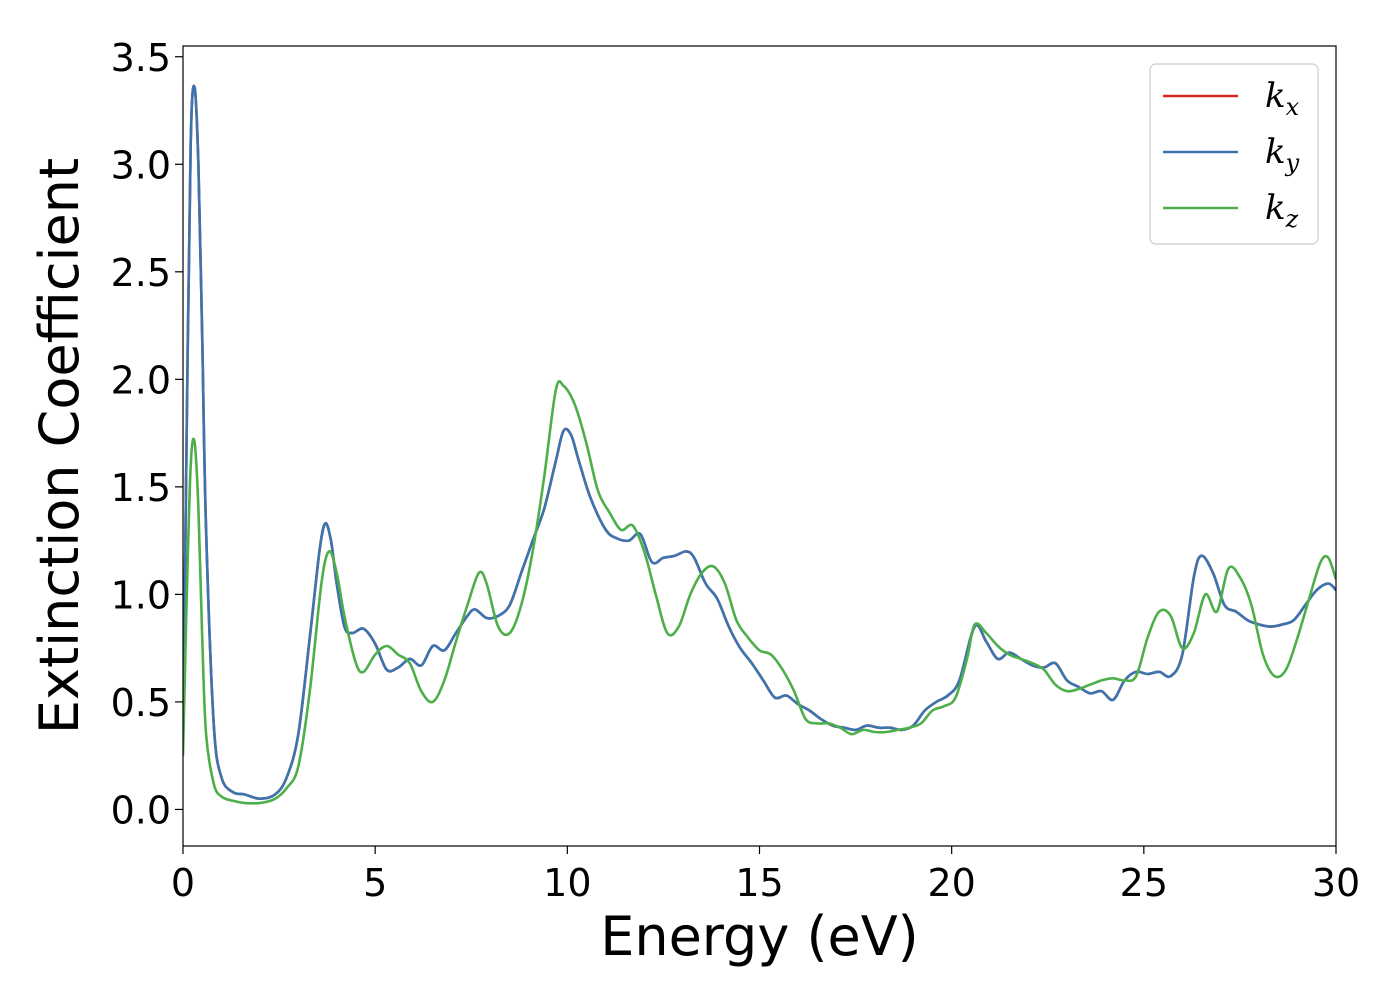 The height and width of the screenshot is (1000, 1400). What do you see at coordinates (141, 165) in the screenshot?
I see `y-tick-label: 3.0` at bounding box center [141, 165].